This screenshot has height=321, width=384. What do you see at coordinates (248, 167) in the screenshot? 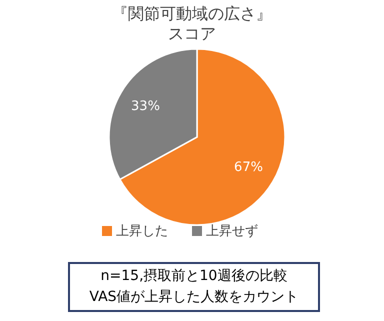
I see `data-label: 67%` at bounding box center [248, 167].